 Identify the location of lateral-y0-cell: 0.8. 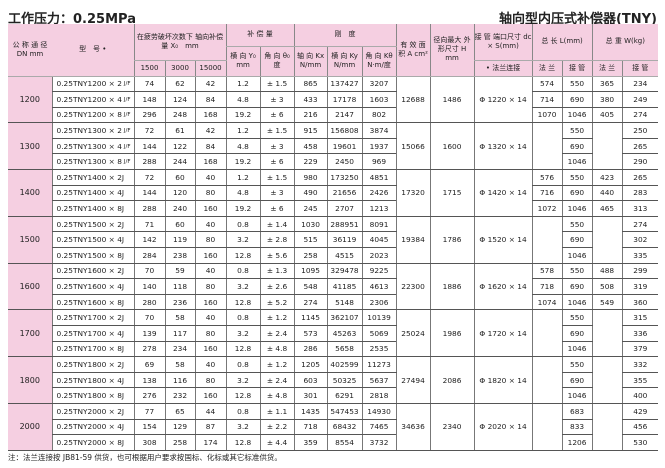
(243, 317).